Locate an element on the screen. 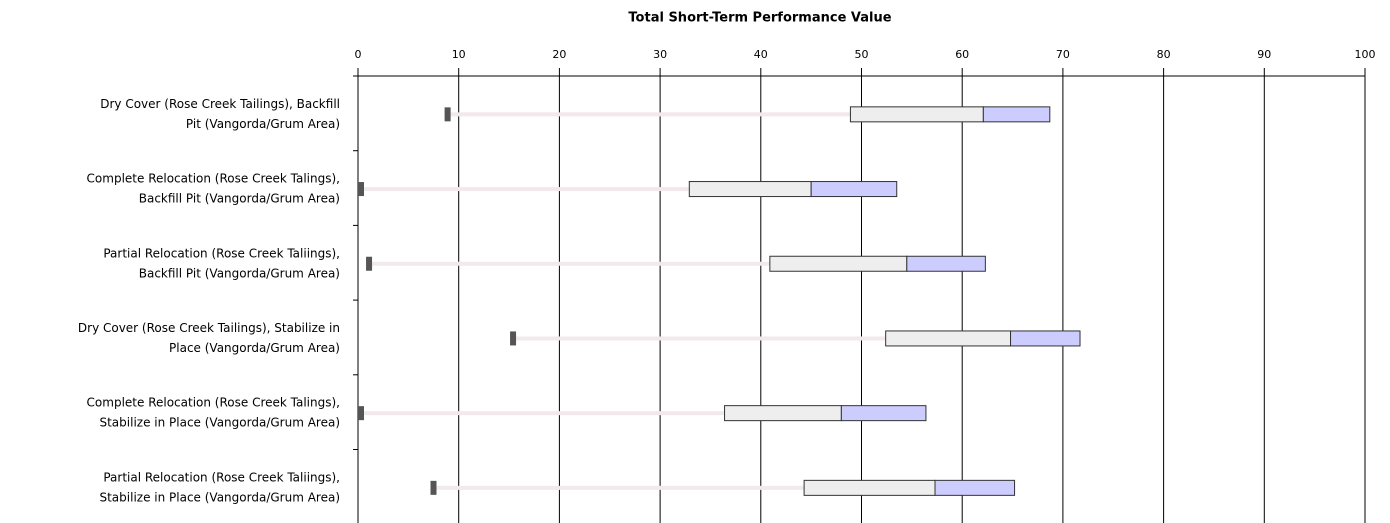 This screenshot has height=523, width=1390. x-tick-label: 100 is located at coordinates (1365, 54).